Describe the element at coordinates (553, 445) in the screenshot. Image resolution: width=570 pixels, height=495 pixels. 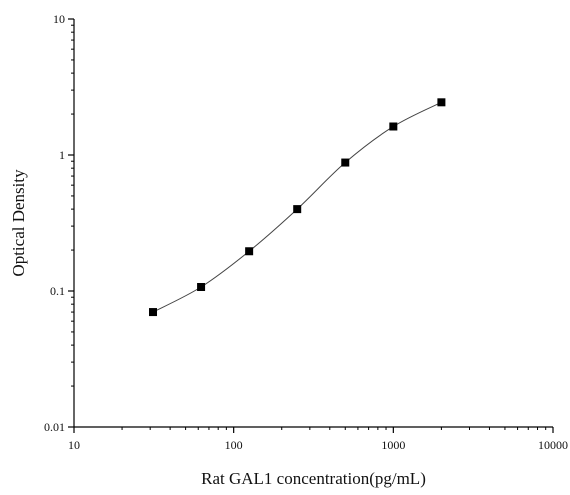
I see `x-tick-label: 10000` at that location.